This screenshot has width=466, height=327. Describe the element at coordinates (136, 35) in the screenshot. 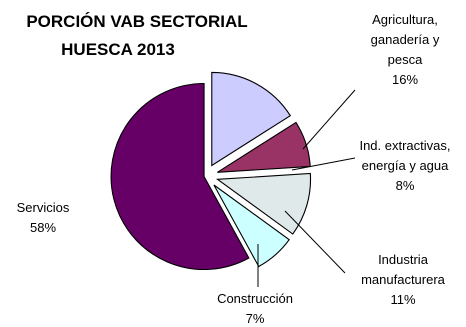

I see `chart-title: PORCIÓN VAB SECTORIAL HUESCA 2013` at that location.